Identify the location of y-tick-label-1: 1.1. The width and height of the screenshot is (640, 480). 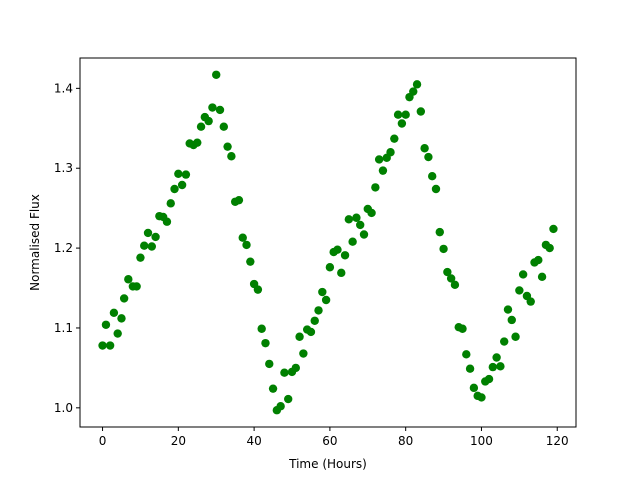
(63, 328).